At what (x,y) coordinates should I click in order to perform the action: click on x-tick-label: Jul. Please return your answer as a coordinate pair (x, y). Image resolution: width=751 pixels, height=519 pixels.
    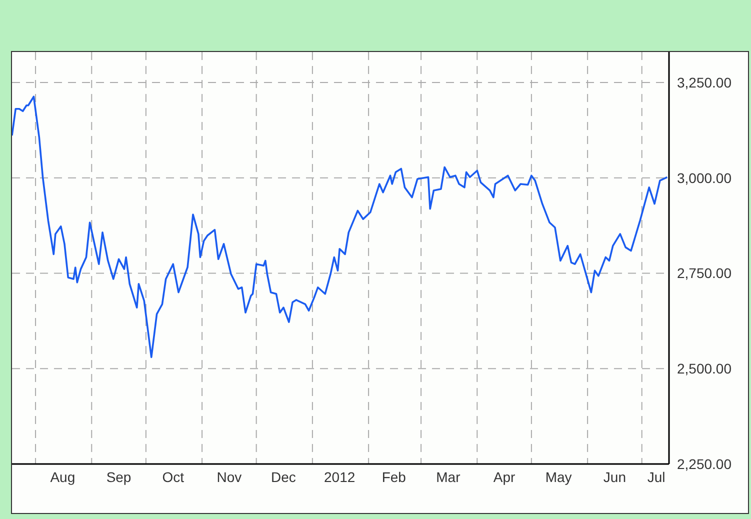
    Looking at the image, I should click on (656, 476).